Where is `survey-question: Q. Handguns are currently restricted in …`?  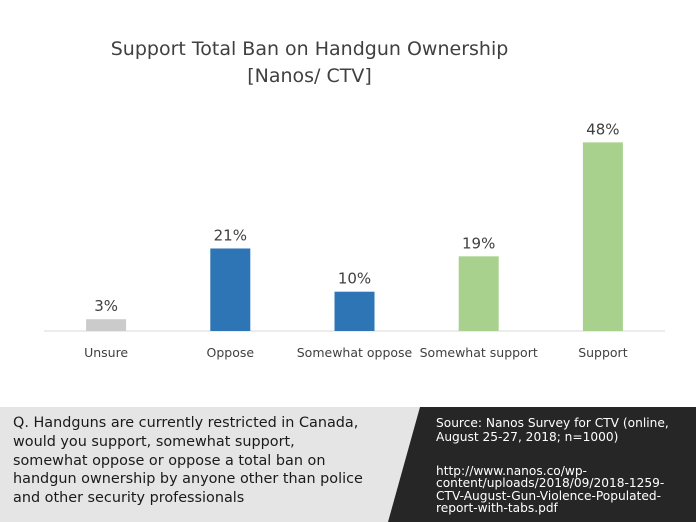 survey-question: Q. Handguns are currently restricted in … is located at coordinates (205, 461).